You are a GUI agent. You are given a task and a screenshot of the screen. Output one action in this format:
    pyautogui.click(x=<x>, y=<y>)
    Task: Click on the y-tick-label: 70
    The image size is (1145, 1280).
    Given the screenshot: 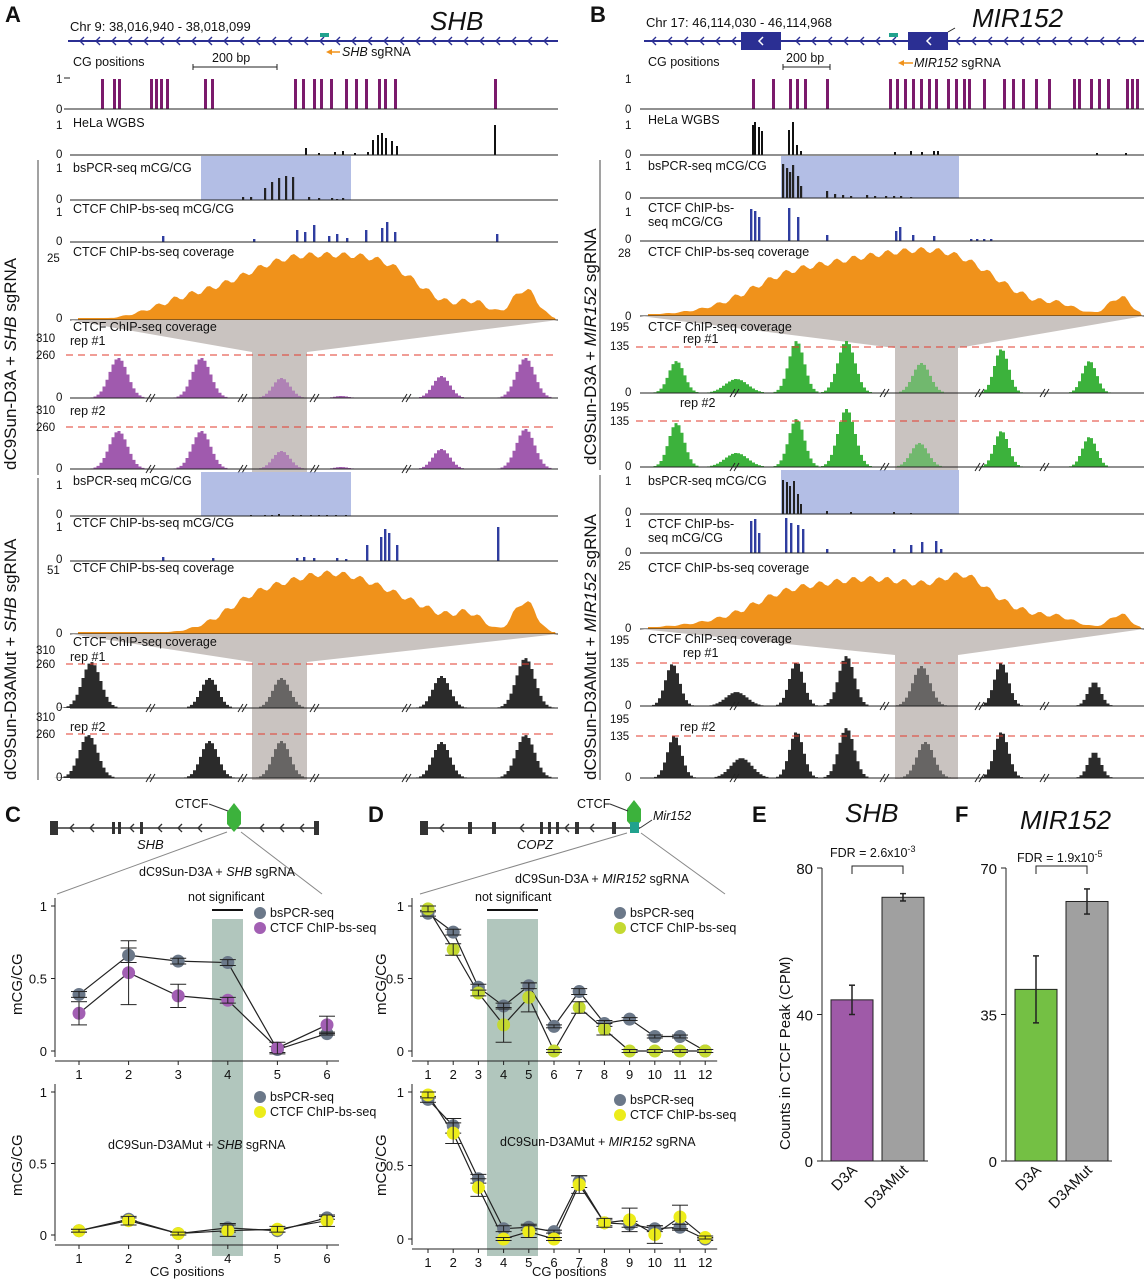 What is the action you would take?
    pyautogui.click(x=988, y=869)
    